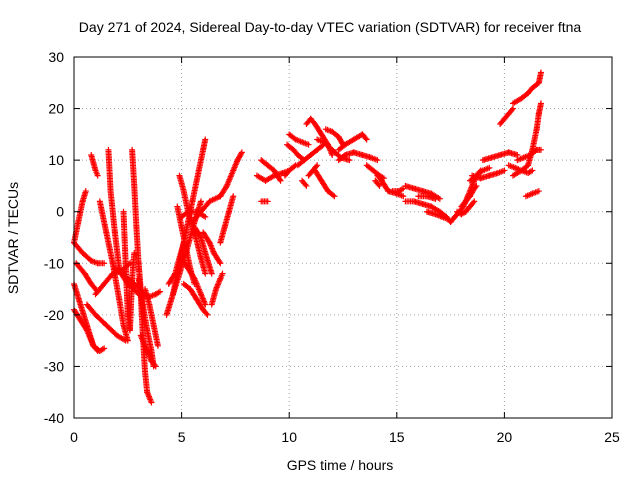 The height and width of the screenshot is (480, 640). Describe the element at coordinates (469, 196) in the screenshot. I see `data-series-trk-bg` at that location.